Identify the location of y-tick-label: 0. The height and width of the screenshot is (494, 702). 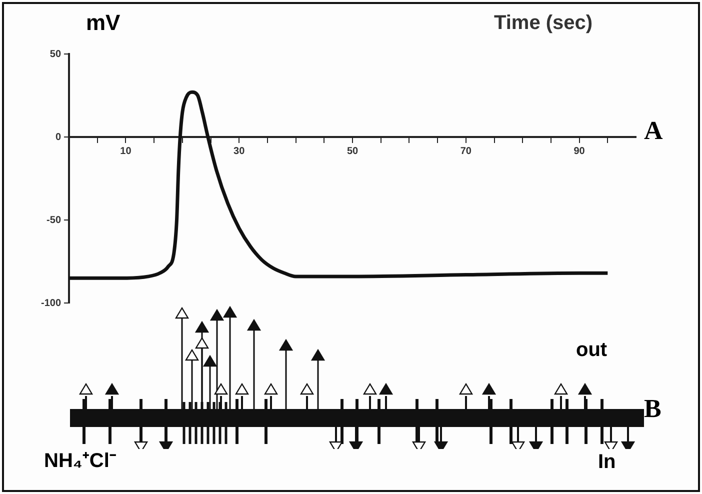
(58, 137).